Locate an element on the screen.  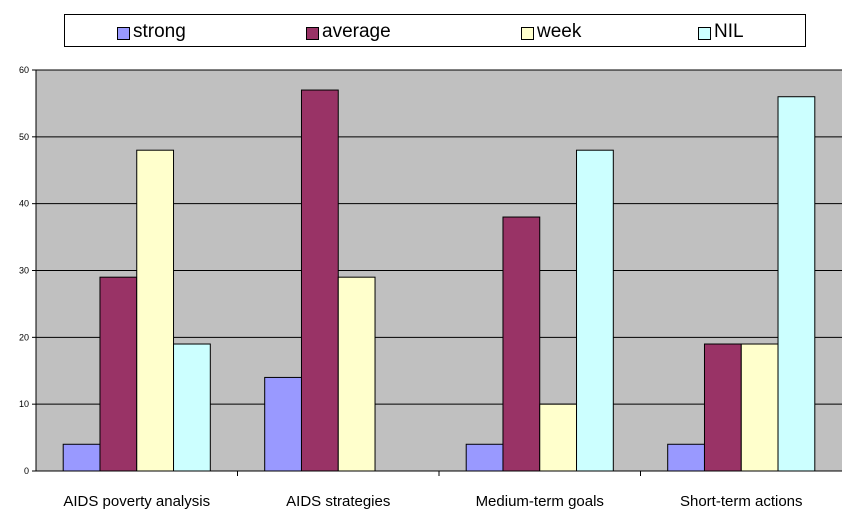
legend-swatch-strong is located at coordinates (123, 33).